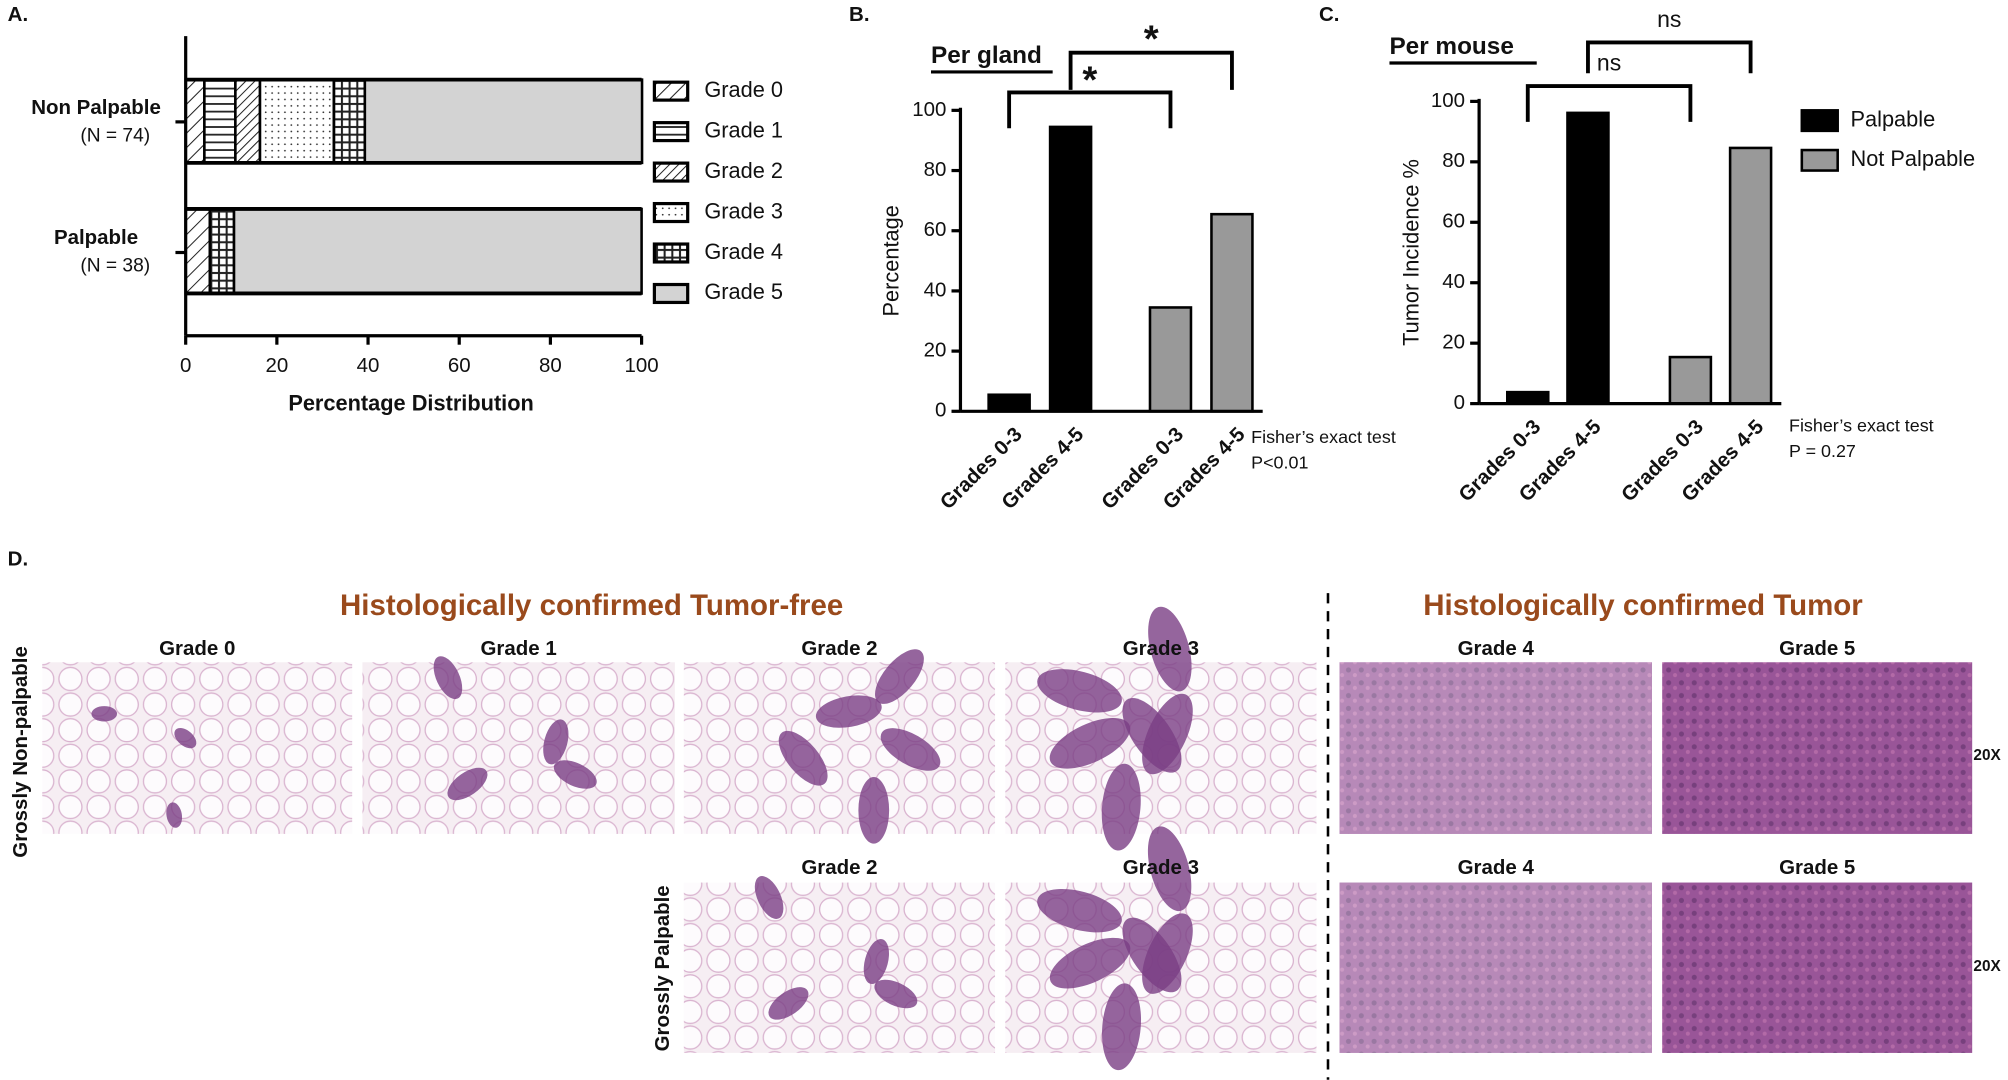 Image resolution: width=2008 pixels, height=1080 pixels. What do you see at coordinates (743, 129) in the screenshot?
I see `legend-label: Grade 1` at bounding box center [743, 129].